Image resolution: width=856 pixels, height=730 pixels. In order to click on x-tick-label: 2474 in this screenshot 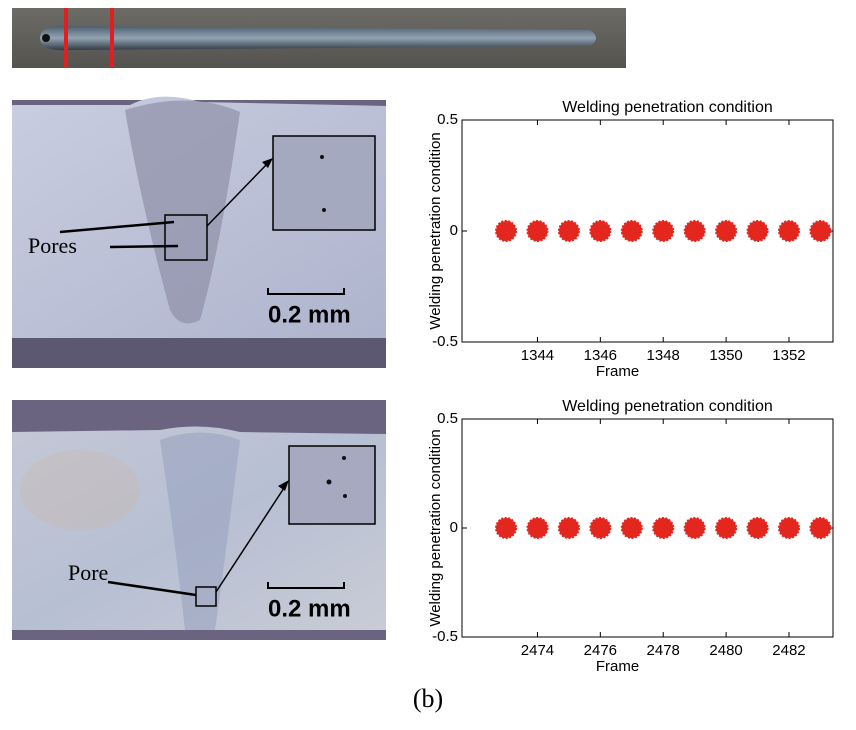, I will do `click(537, 650)`.